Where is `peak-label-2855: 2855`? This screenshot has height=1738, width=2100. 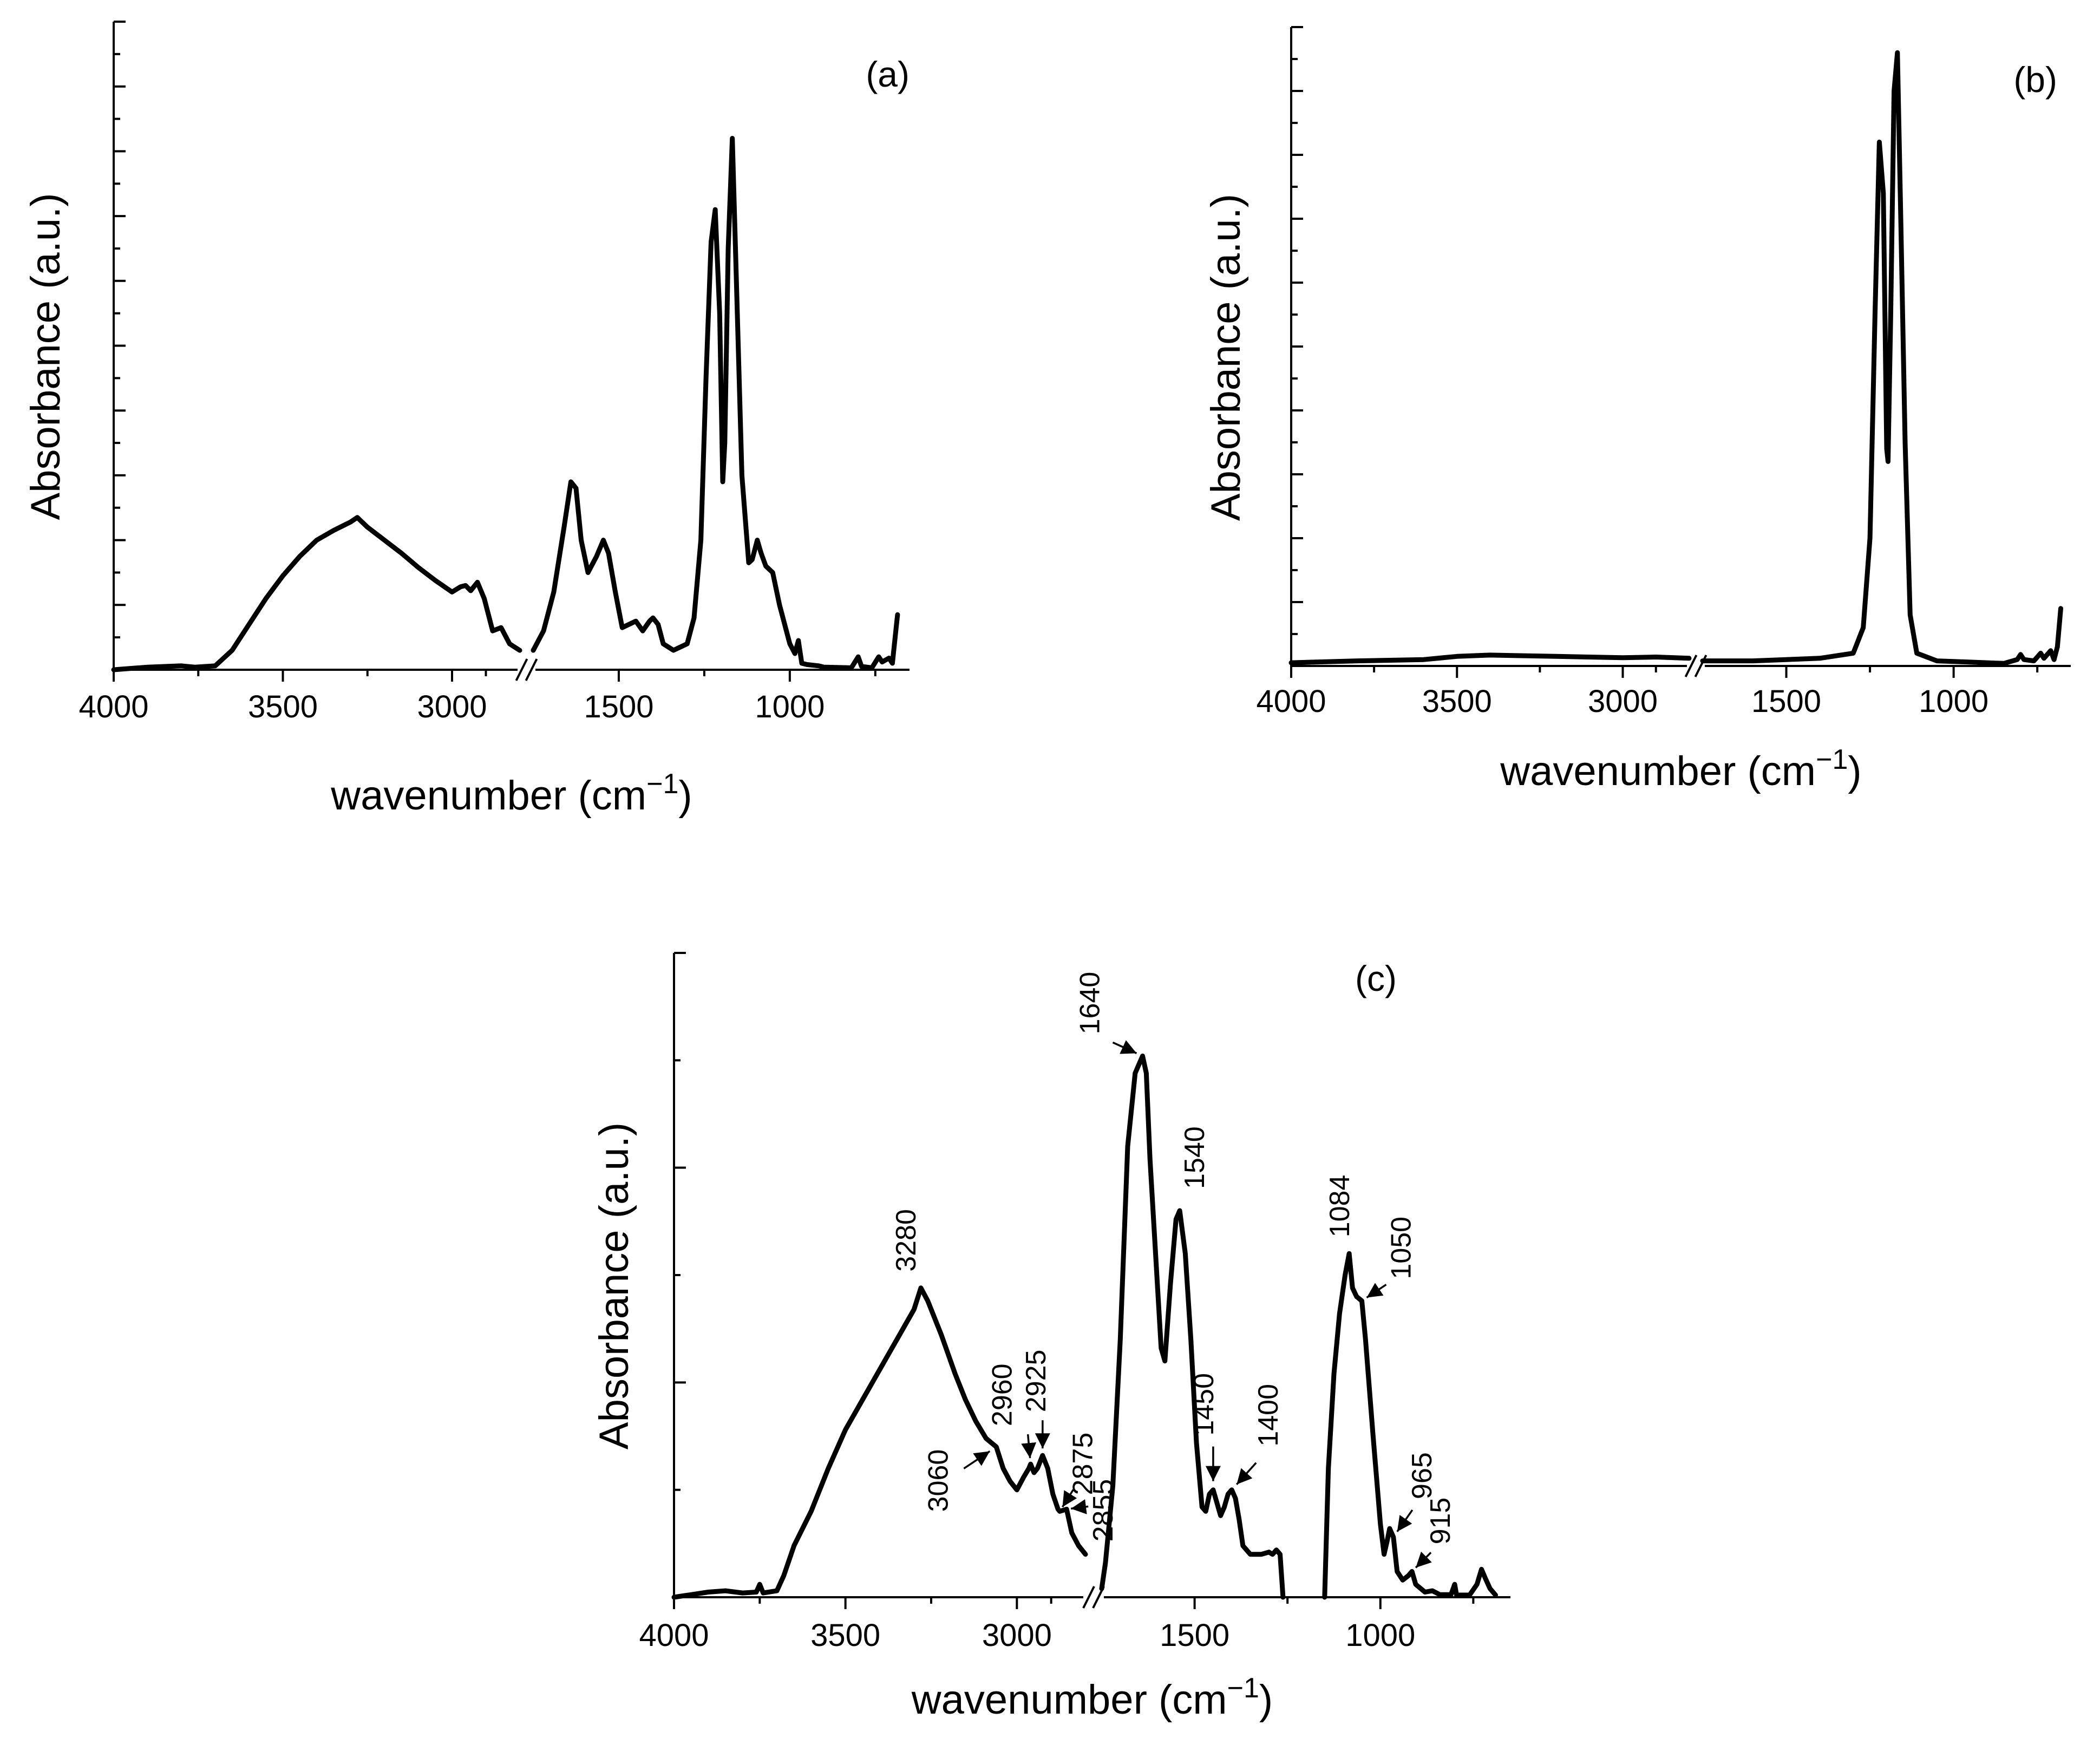
peak-label-2855: 2855 is located at coordinates (1103, 1510).